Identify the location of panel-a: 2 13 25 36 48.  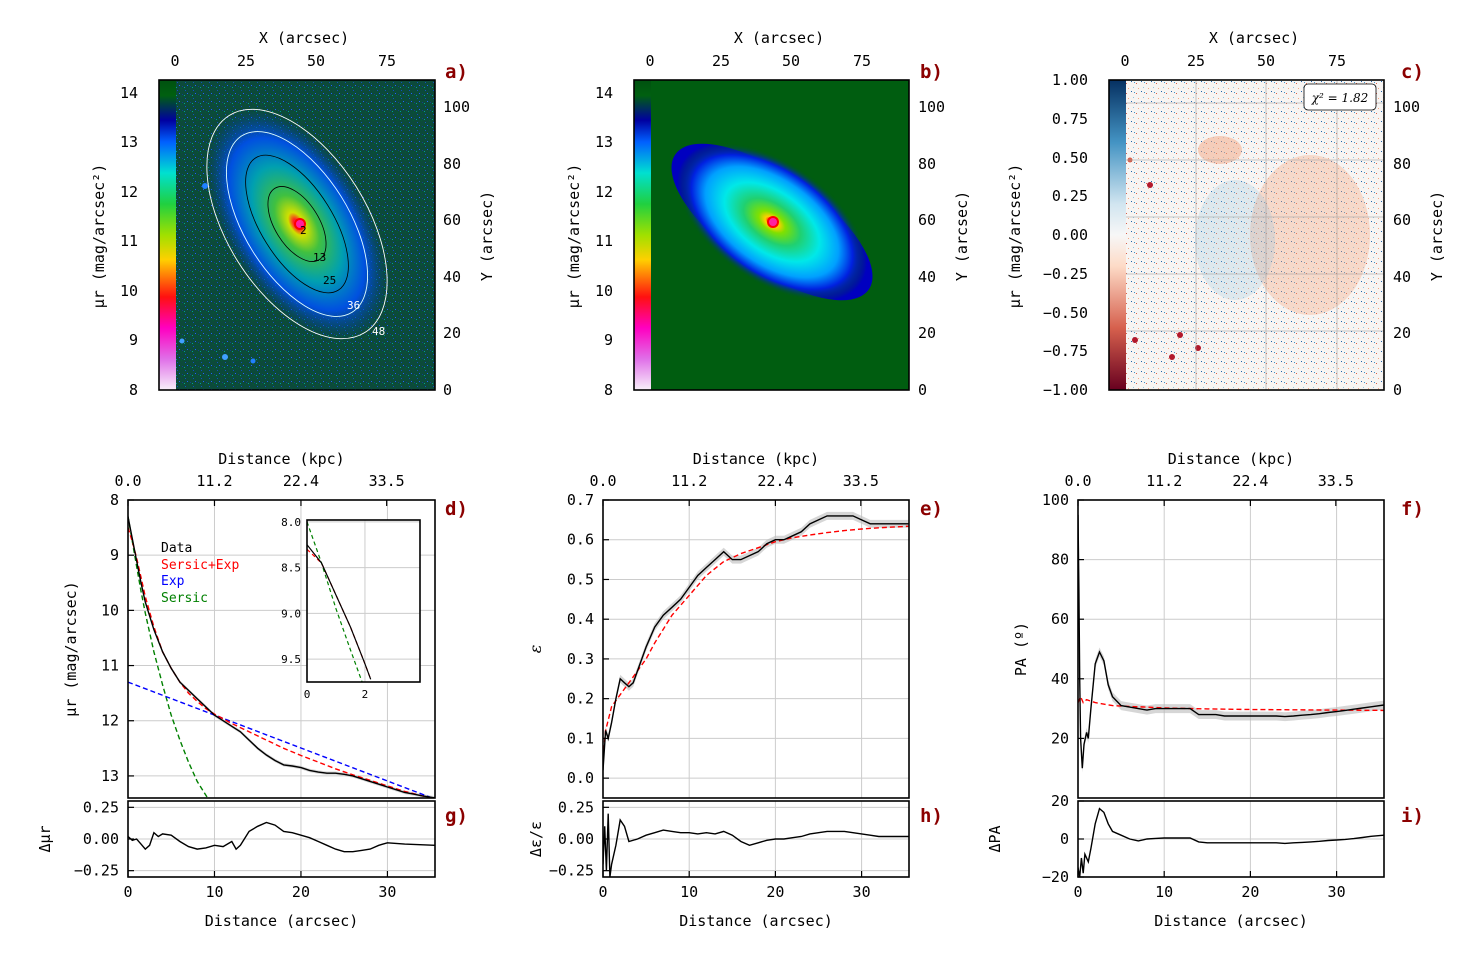
(297, 235).